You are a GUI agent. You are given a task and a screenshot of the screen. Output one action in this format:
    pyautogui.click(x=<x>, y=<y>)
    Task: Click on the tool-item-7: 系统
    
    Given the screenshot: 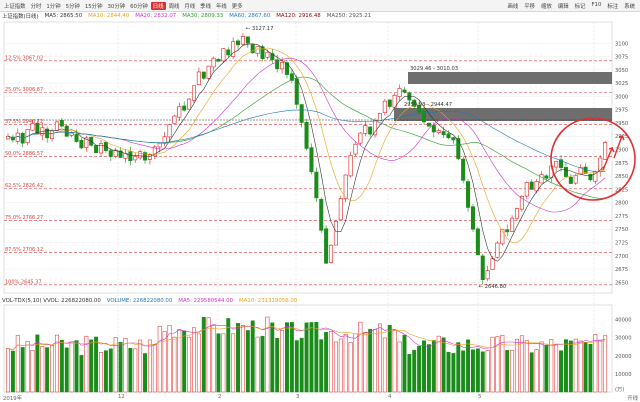 What is the action you would take?
    pyautogui.click(x=629, y=6)
    